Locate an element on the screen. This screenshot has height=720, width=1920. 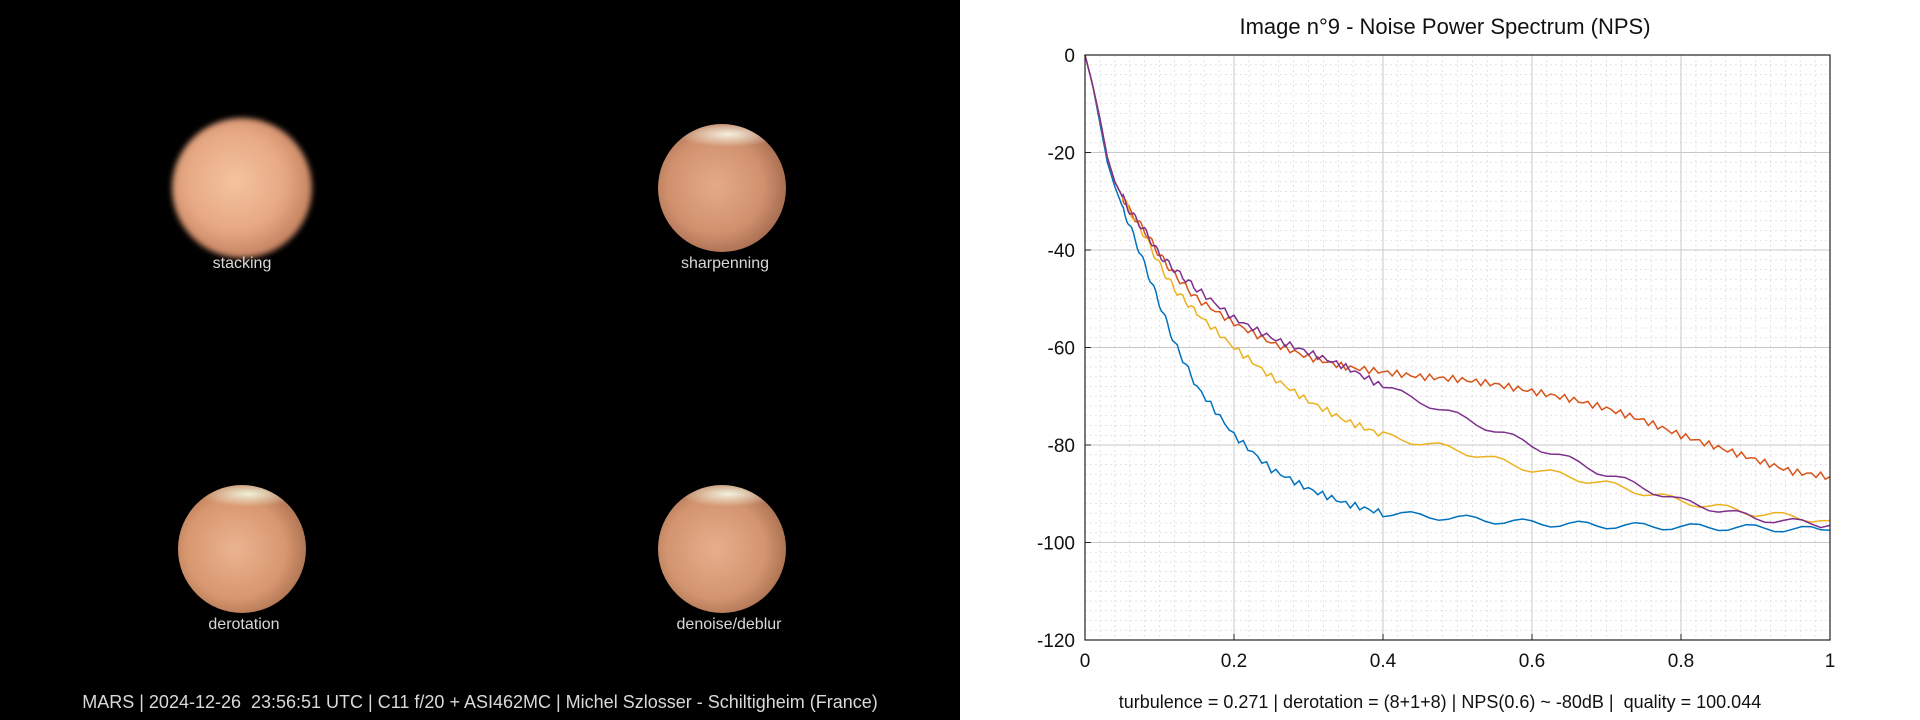
x-tick-label: 0.4 is located at coordinates (1383, 661).